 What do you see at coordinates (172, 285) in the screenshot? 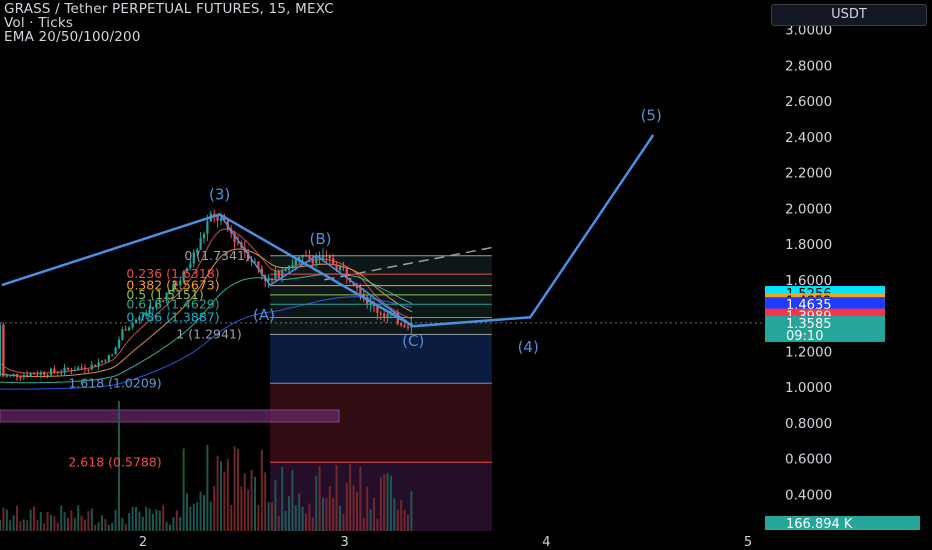
I see `fib-label: 0.382 (1.5673)` at bounding box center [172, 285].